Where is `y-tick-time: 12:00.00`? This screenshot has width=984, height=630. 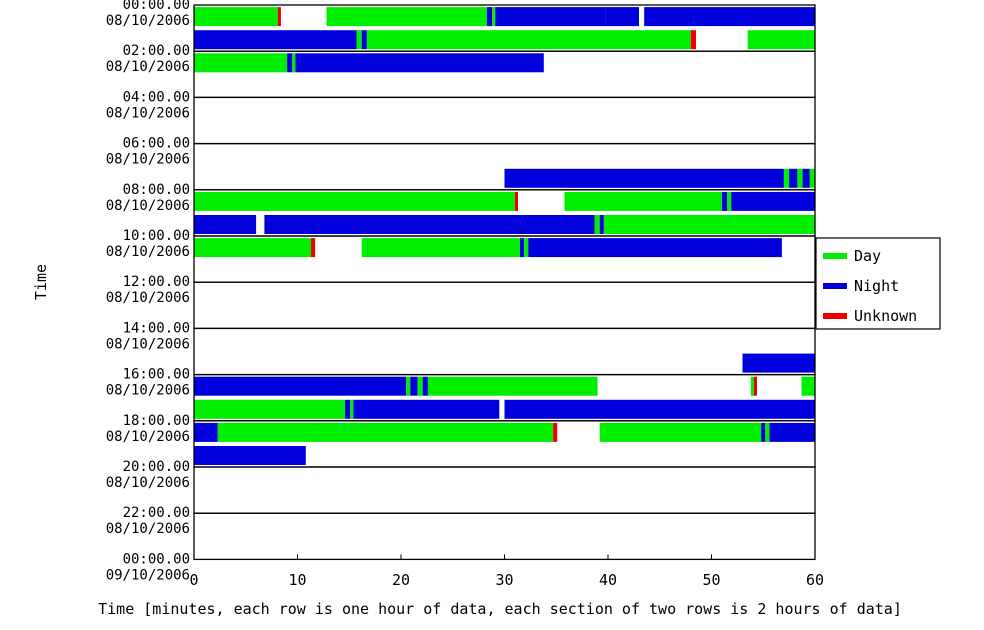
y-tick-time: 12:00.00 is located at coordinates (156, 282).